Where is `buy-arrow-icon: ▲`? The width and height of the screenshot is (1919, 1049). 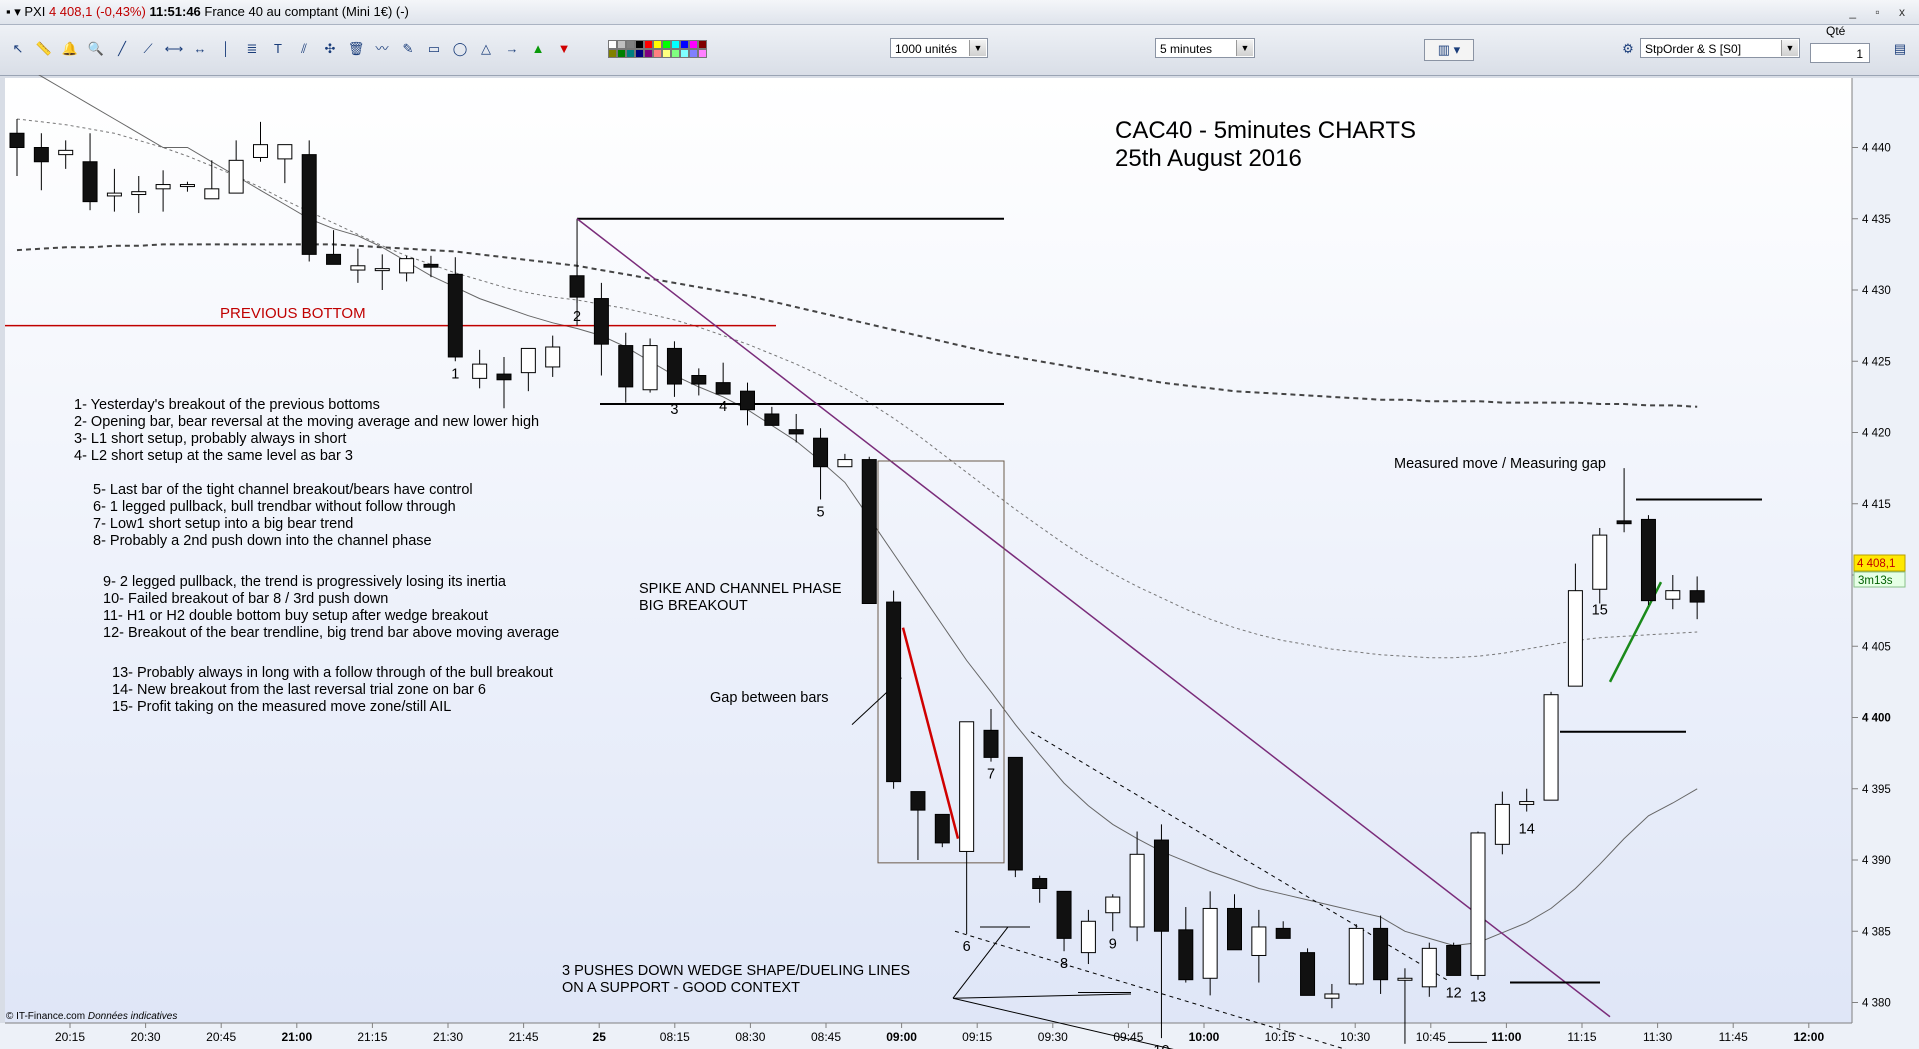
buy-arrow-icon: ▲ is located at coordinates (538, 48).